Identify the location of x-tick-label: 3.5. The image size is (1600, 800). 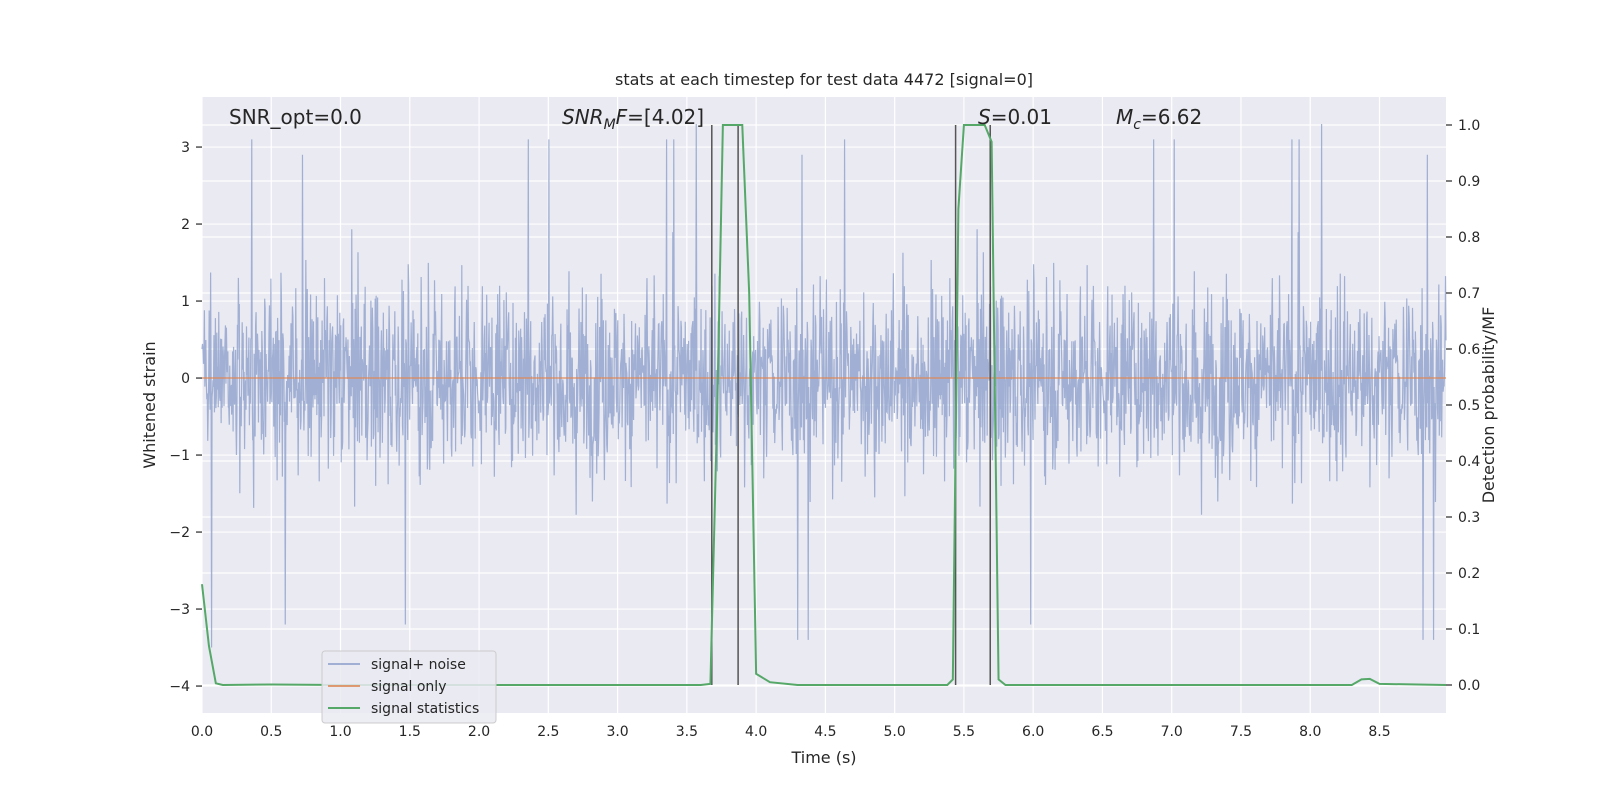
(687, 732).